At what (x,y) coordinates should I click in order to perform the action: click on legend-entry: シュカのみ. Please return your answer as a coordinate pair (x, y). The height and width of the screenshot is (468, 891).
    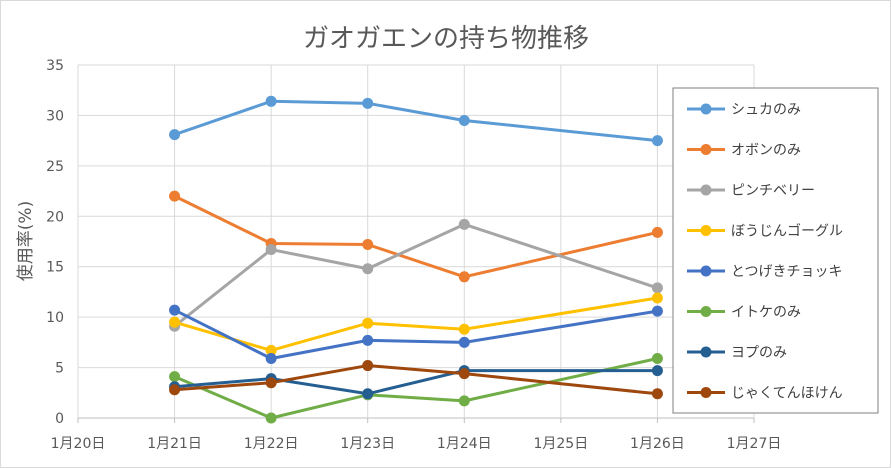
    Looking at the image, I should click on (744, 110).